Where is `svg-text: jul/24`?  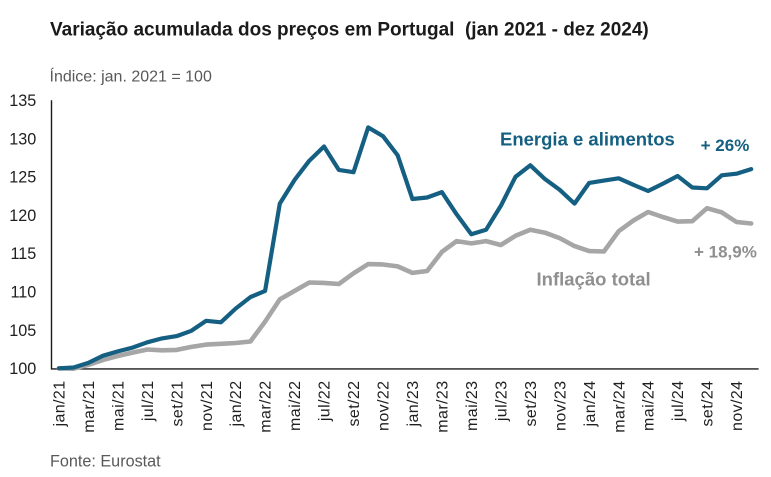
svg-text: jul/24 is located at coordinates (678, 402).